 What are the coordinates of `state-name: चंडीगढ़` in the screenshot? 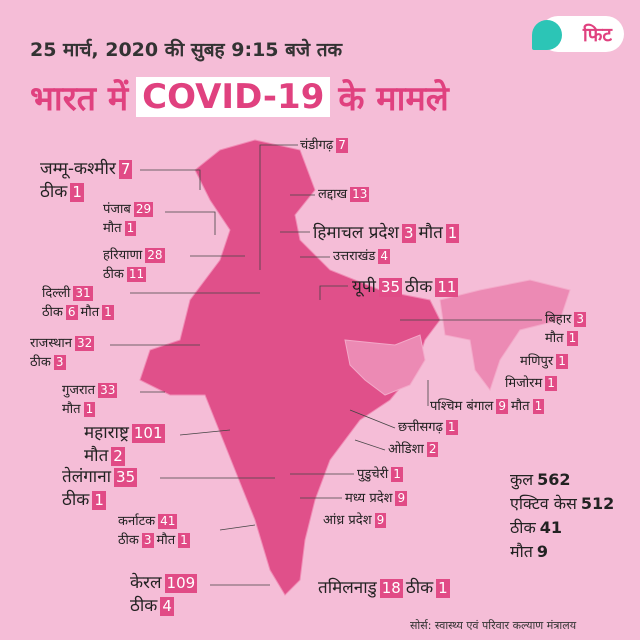 It's located at (317, 145).